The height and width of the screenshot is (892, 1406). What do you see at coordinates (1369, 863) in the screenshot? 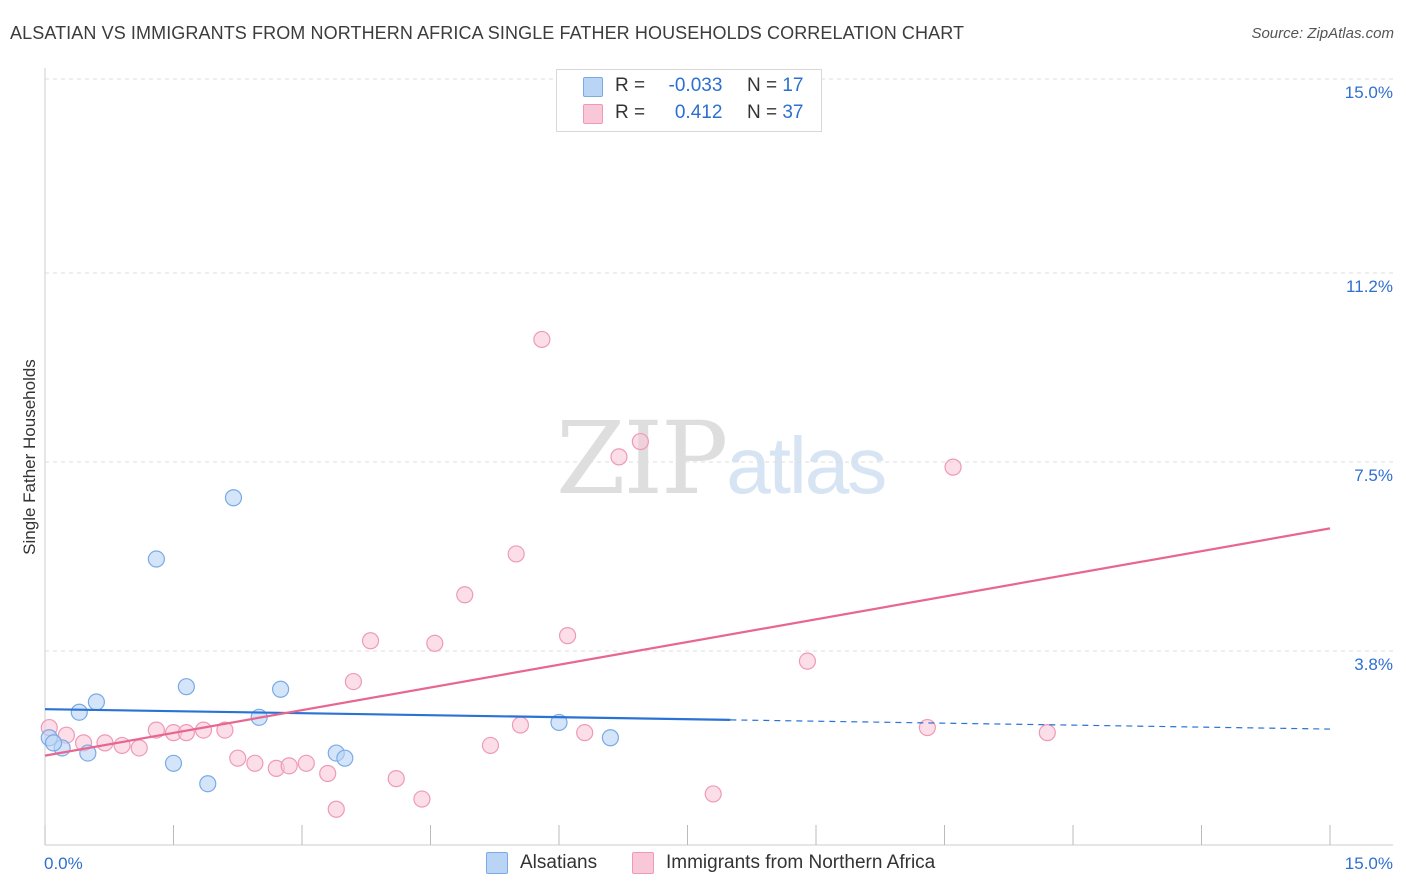
I see `x-tick-label-end: 15.0%` at bounding box center [1369, 863].